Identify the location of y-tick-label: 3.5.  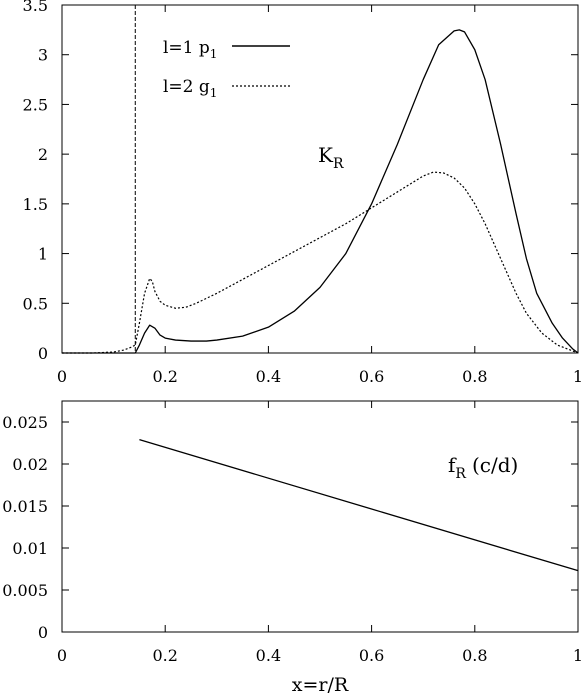
(35, 7).